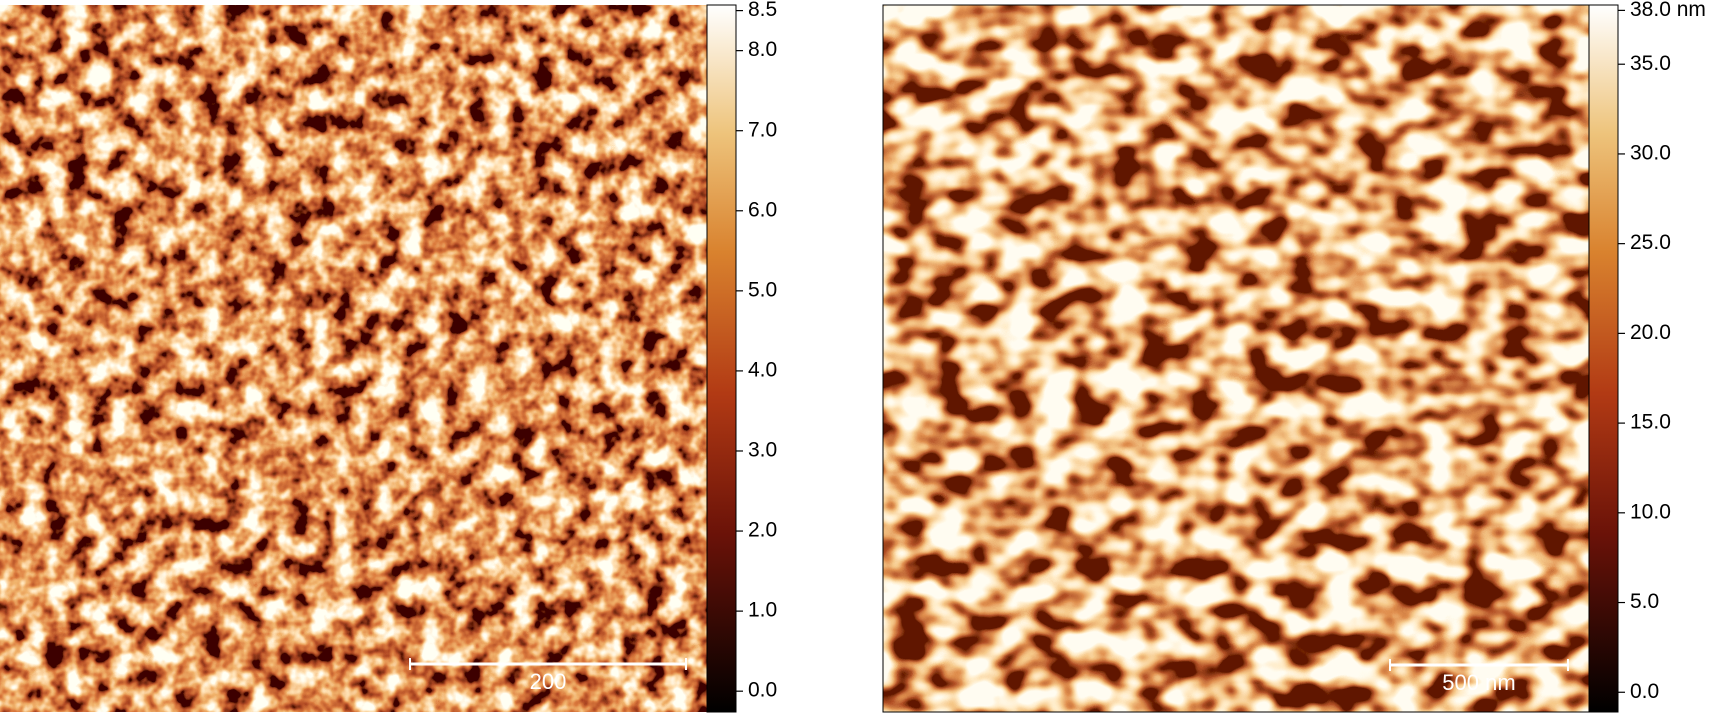 The width and height of the screenshot is (1718, 722). What do you see at coordinates (762, 10) in the screenshot?
I see `tick-label: 8.5` at bounding box center [762, 10].